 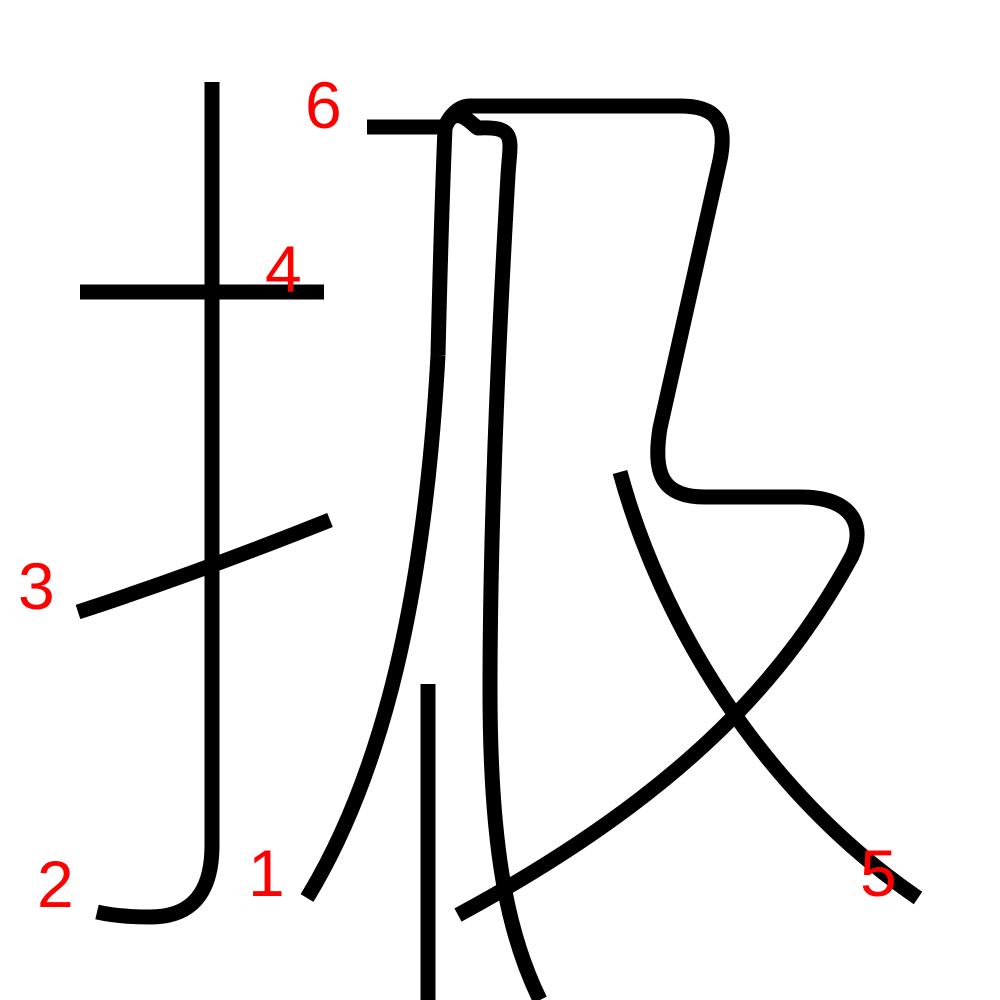 I want to click on stroke-number-5: 5, so click(x=878, y=873).